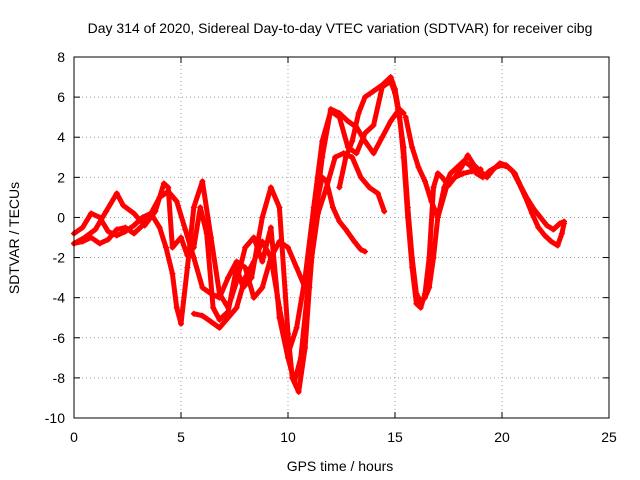  What do you see at coordinates (181, 437) in the screenshot?
I see `x-tick-label: 5` at bounding box center [181, 437].